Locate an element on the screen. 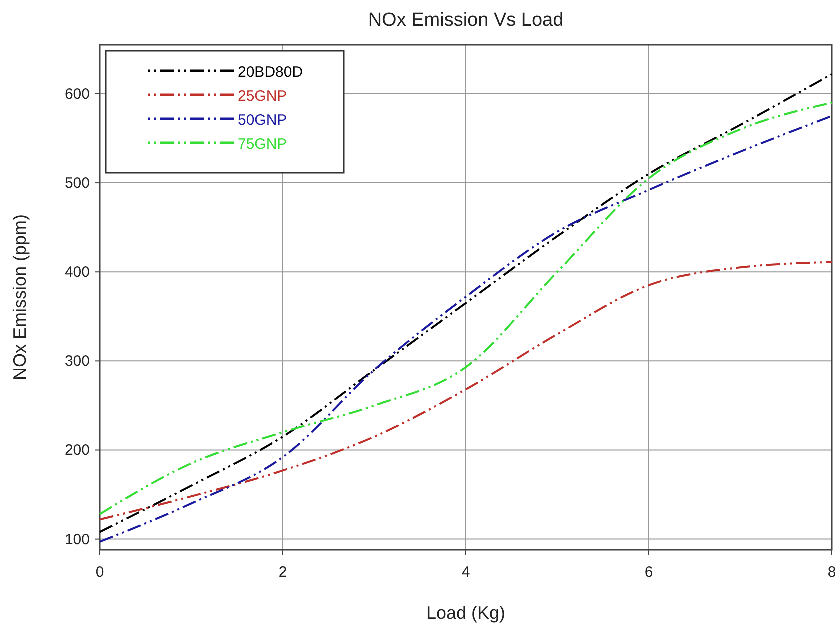 Image resolution: width=835 pixels, height=637 pixels. x-tick-label: 6 is located at coordinates (649, 572).